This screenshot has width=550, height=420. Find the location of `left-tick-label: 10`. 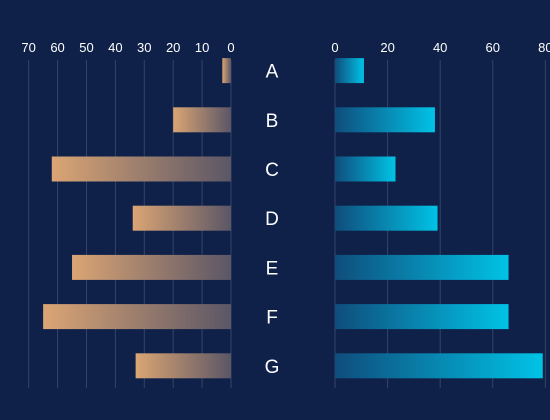

left-tick-label: 10 is located at coordinates (202, 47).